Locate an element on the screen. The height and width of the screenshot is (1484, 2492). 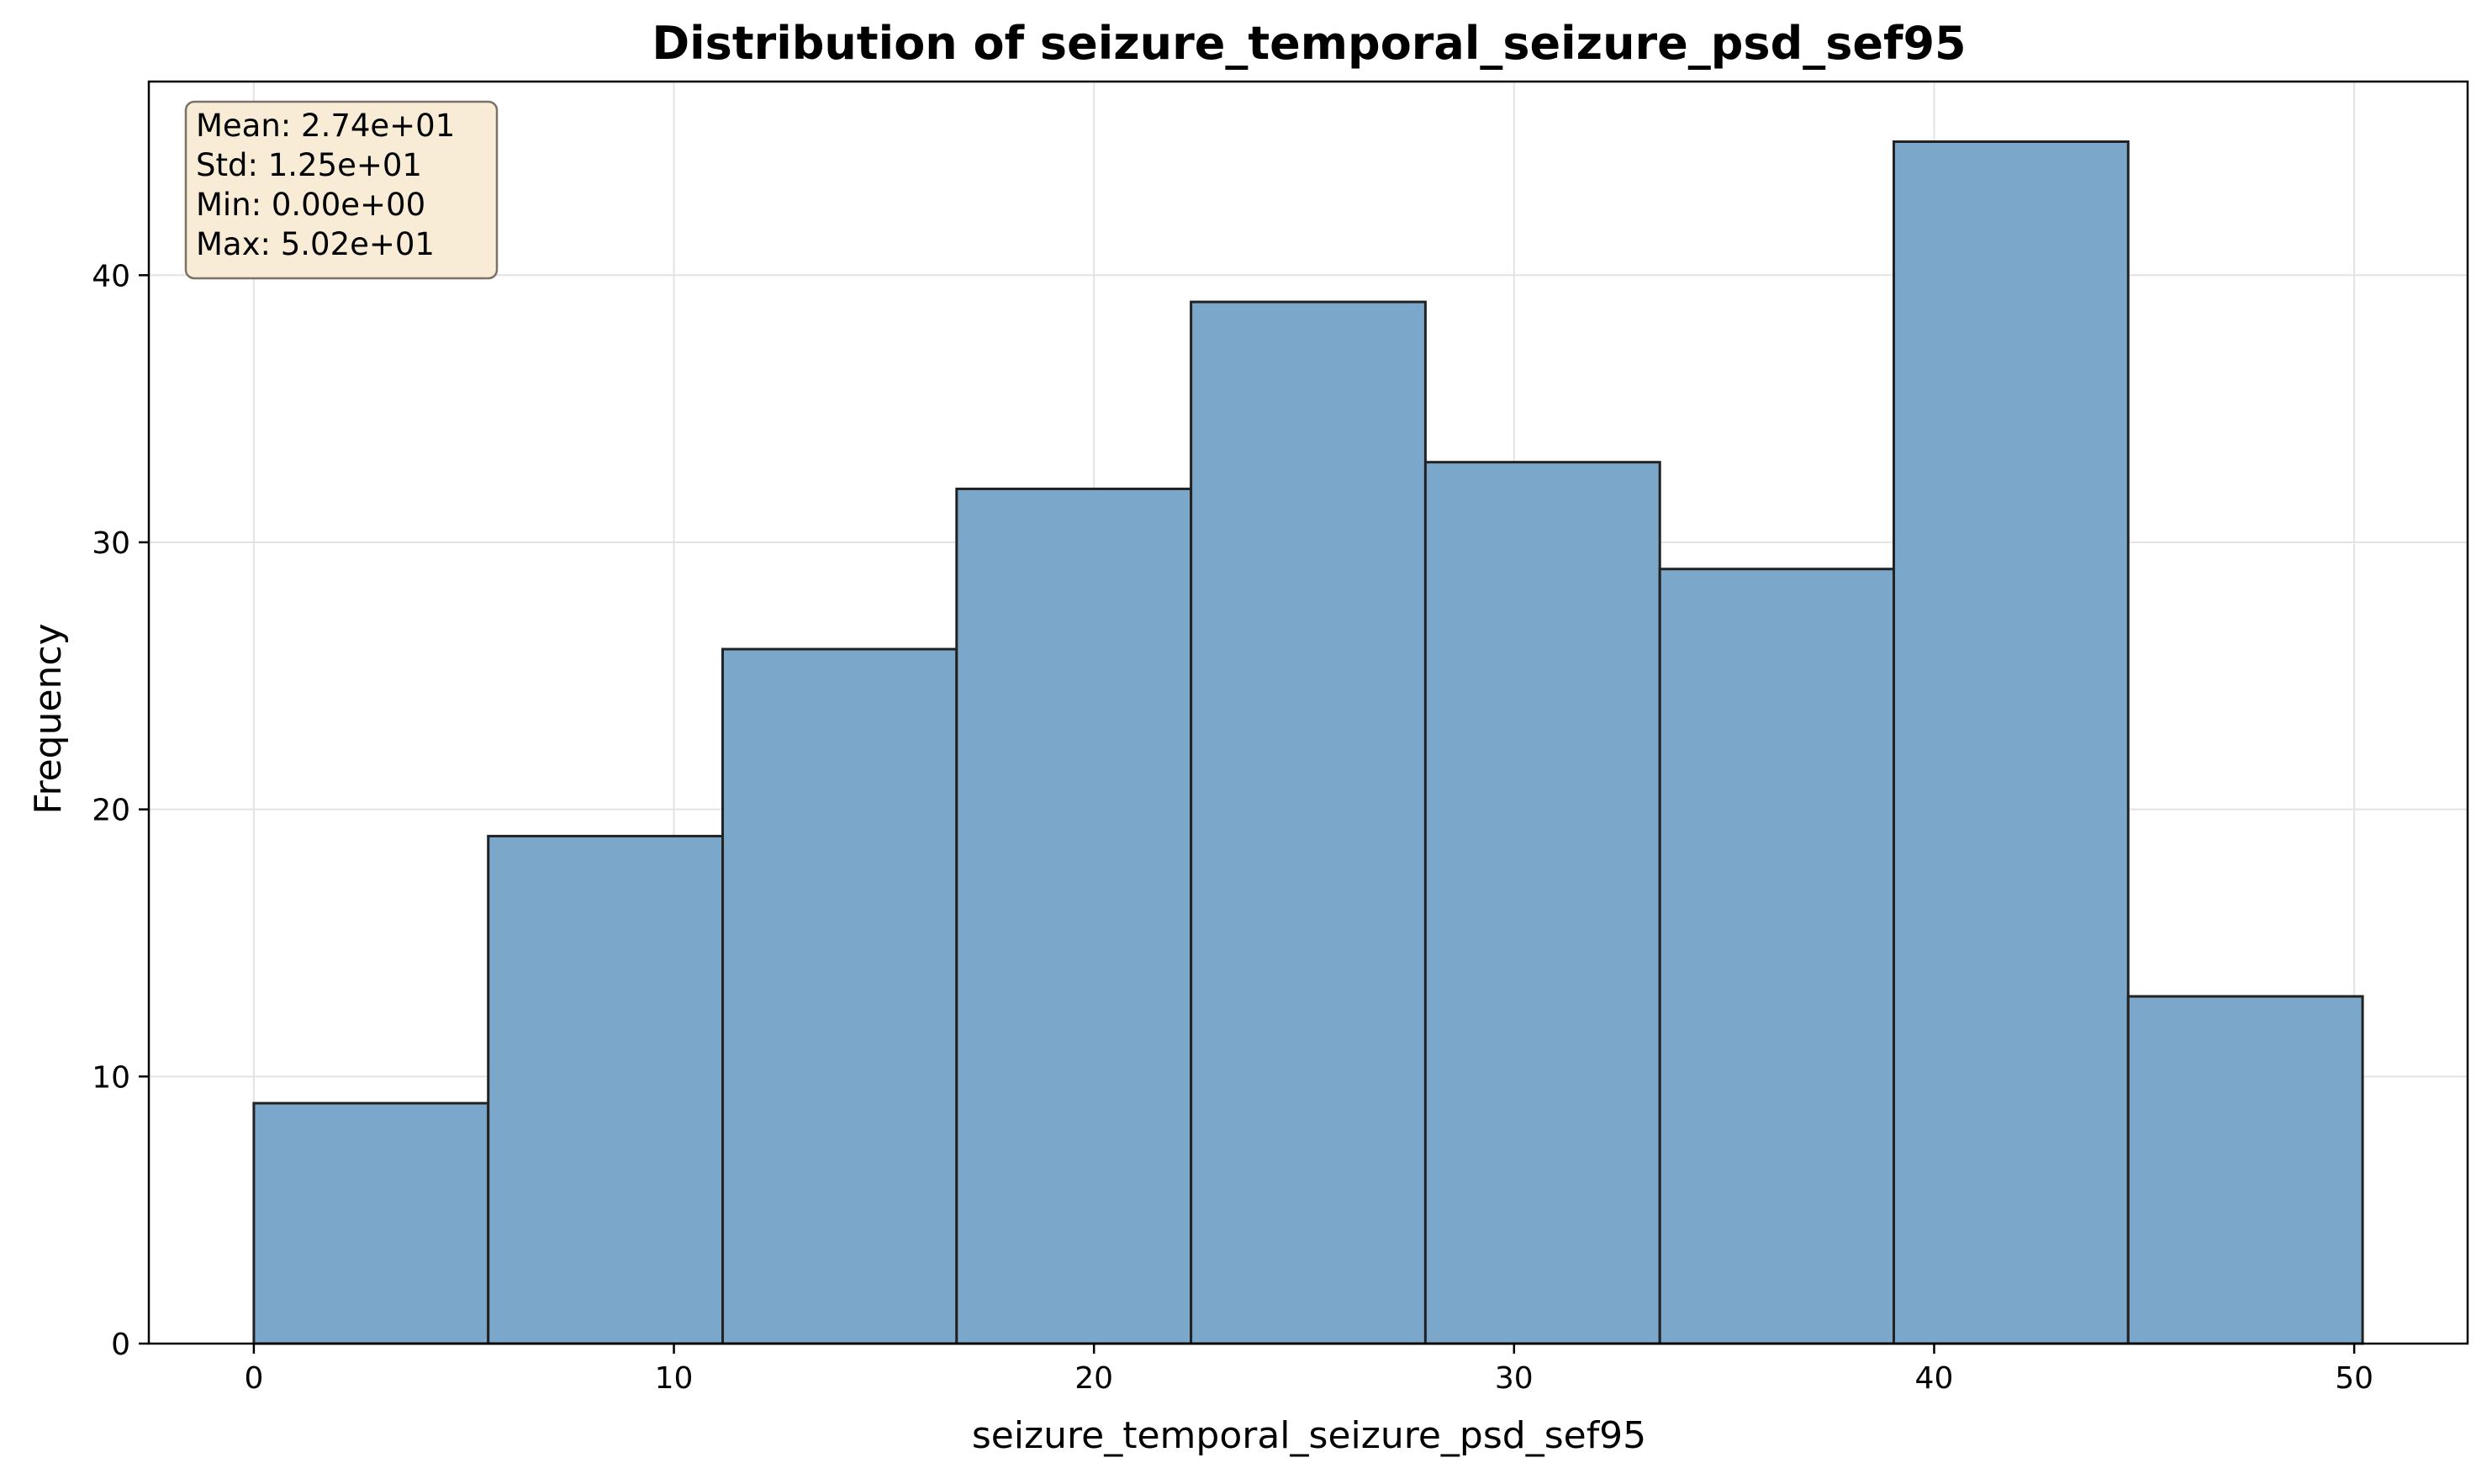
stats-std: Std: 1.25e+01 is located at coordinates (309, 165).